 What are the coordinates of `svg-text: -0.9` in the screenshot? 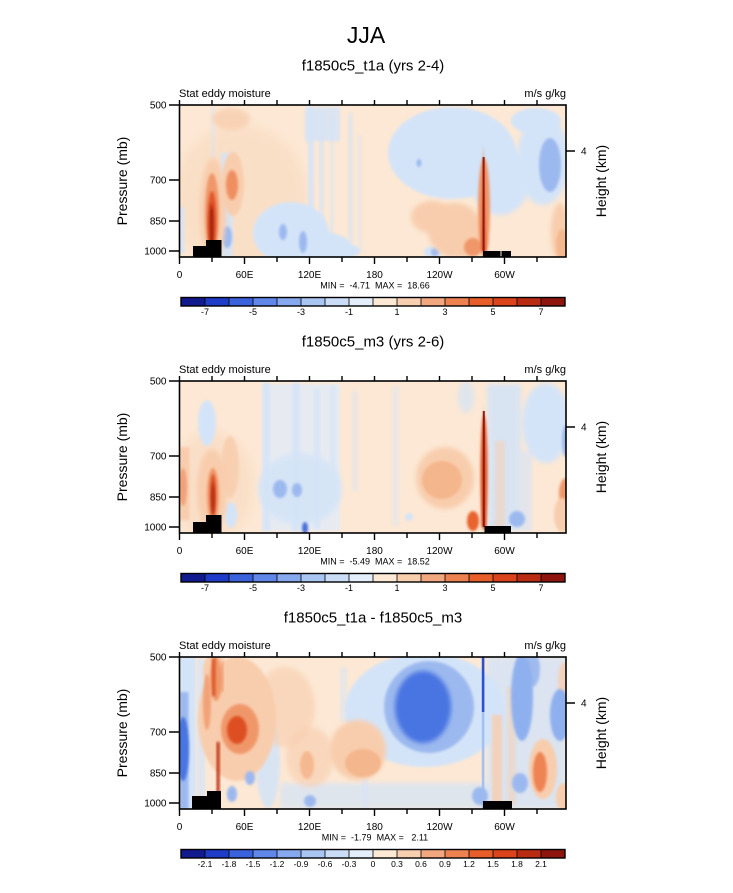 It's located at (301, 864).